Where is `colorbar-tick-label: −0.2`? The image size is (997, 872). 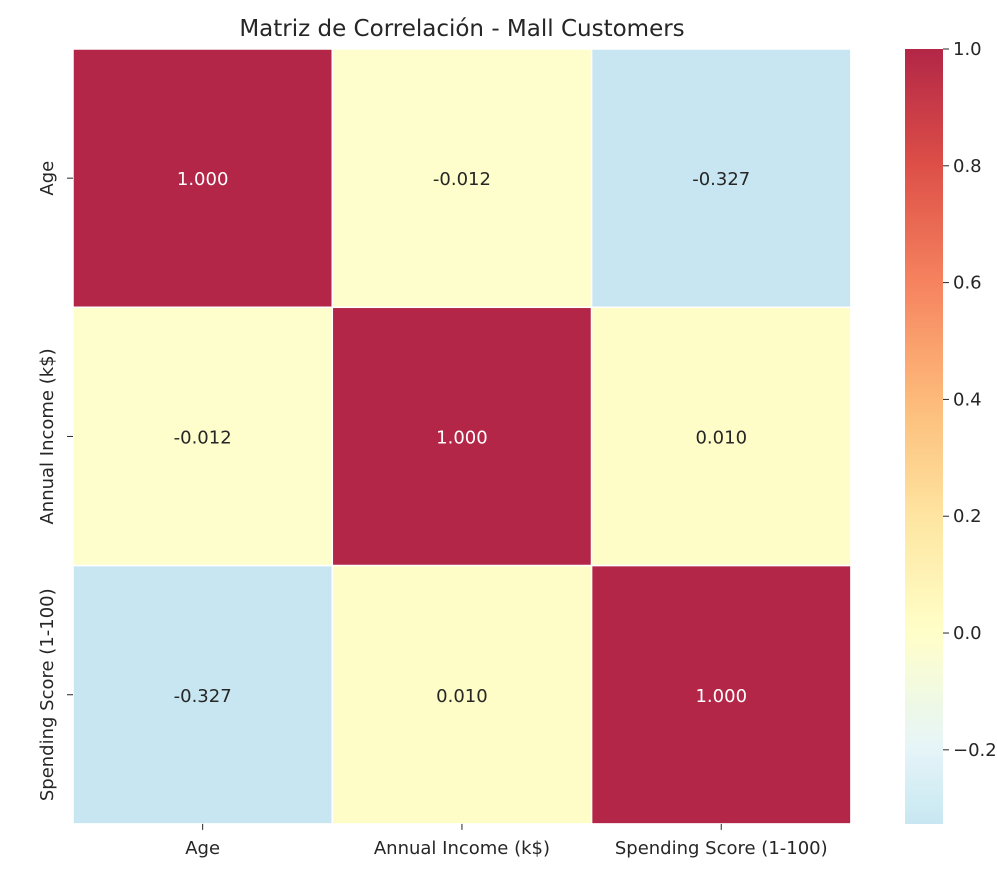
colorbar-tick-label: −0.2 is located at coordinates (975, 750).